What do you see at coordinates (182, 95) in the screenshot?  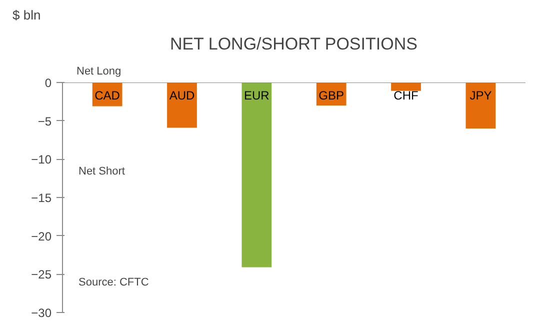 I see `x-tick-label: AUD` at bounding box center [182, 95].